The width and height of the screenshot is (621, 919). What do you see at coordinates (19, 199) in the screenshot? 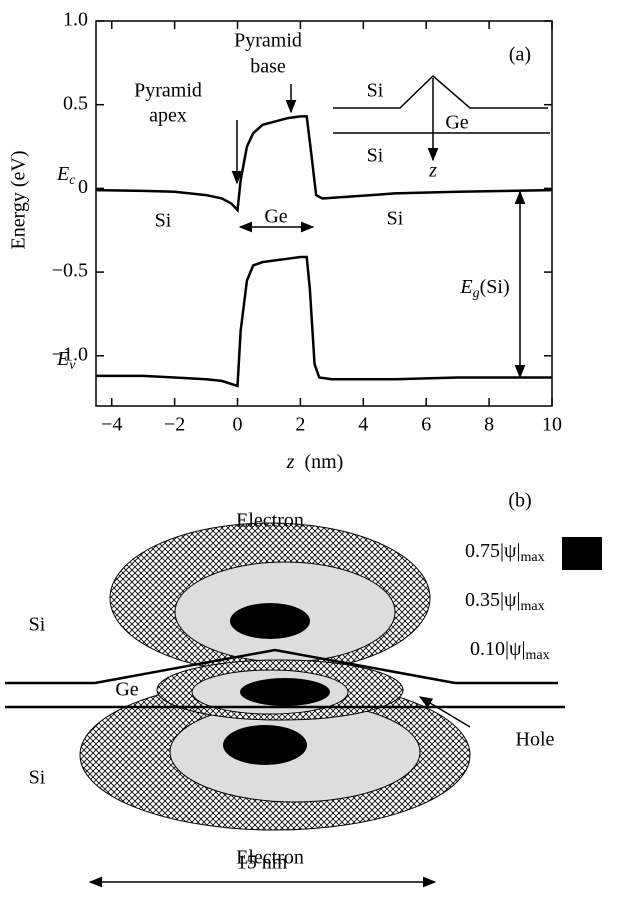
I see `y-axis-title: Energy (eV)` at bounding box center [19, 199].